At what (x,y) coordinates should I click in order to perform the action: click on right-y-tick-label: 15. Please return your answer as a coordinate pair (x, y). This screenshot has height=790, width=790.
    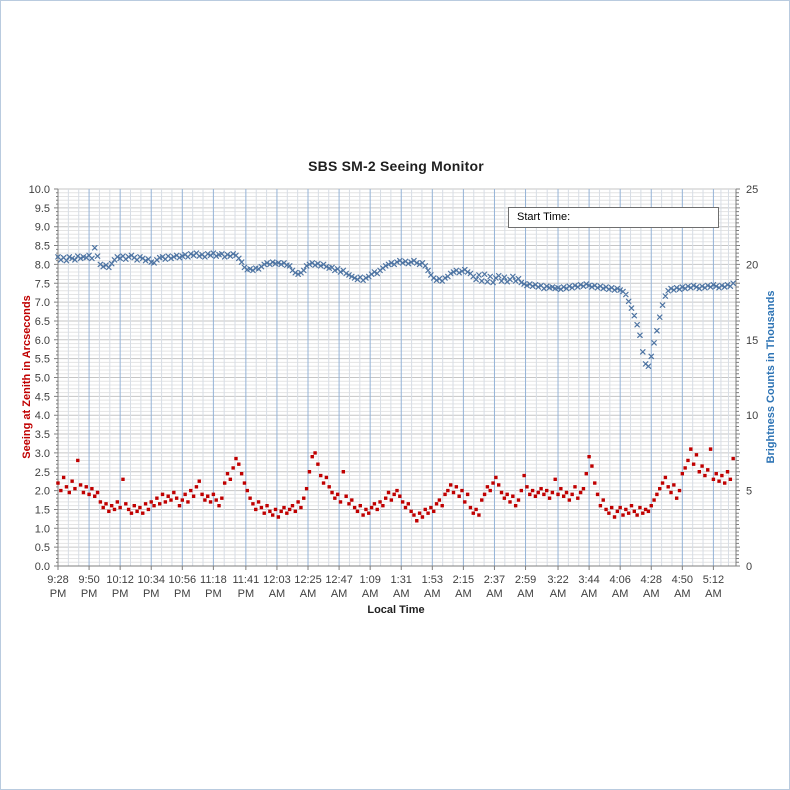
    Looking at the image, I should click on (752, 341).